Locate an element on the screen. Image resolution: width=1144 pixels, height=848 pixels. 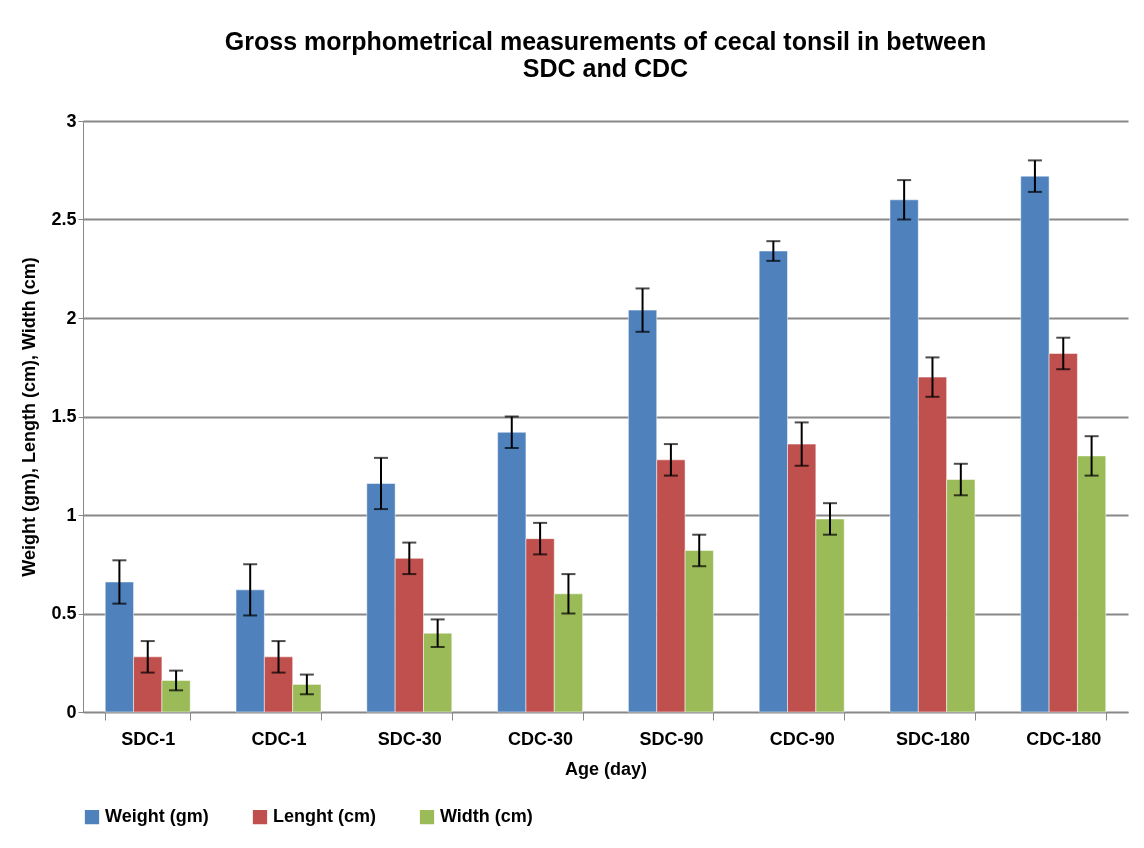
y-tick-label: 1.5 is located at coordinates (64, 416).